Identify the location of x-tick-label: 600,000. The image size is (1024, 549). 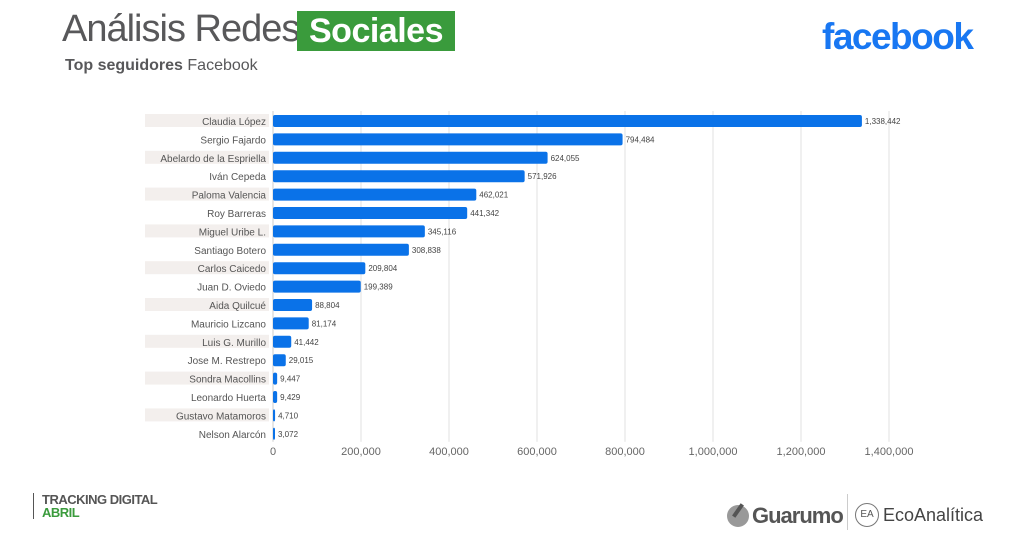
(537, 452).